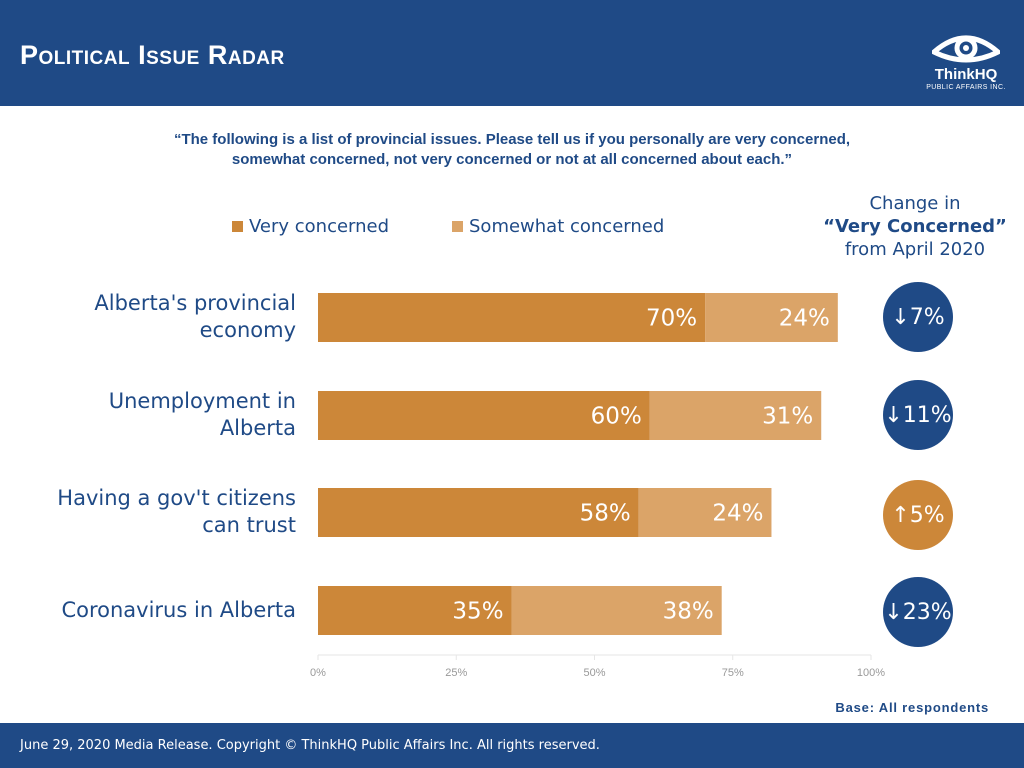 Image resolution: width=1024 pixels, height=768 pixels. I want to click on category-label-line: Unemployment in, so click(202, 401).